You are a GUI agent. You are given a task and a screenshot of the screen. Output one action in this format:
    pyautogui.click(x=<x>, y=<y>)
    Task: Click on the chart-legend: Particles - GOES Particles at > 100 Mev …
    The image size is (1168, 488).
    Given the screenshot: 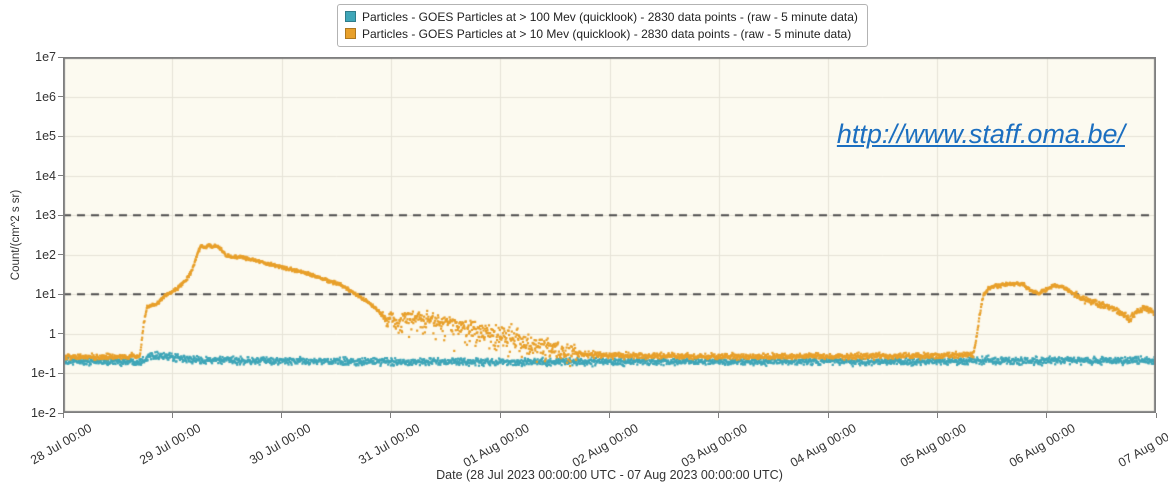 What is the action you would take?
    pyautogui.click(x=602, y=25)
    